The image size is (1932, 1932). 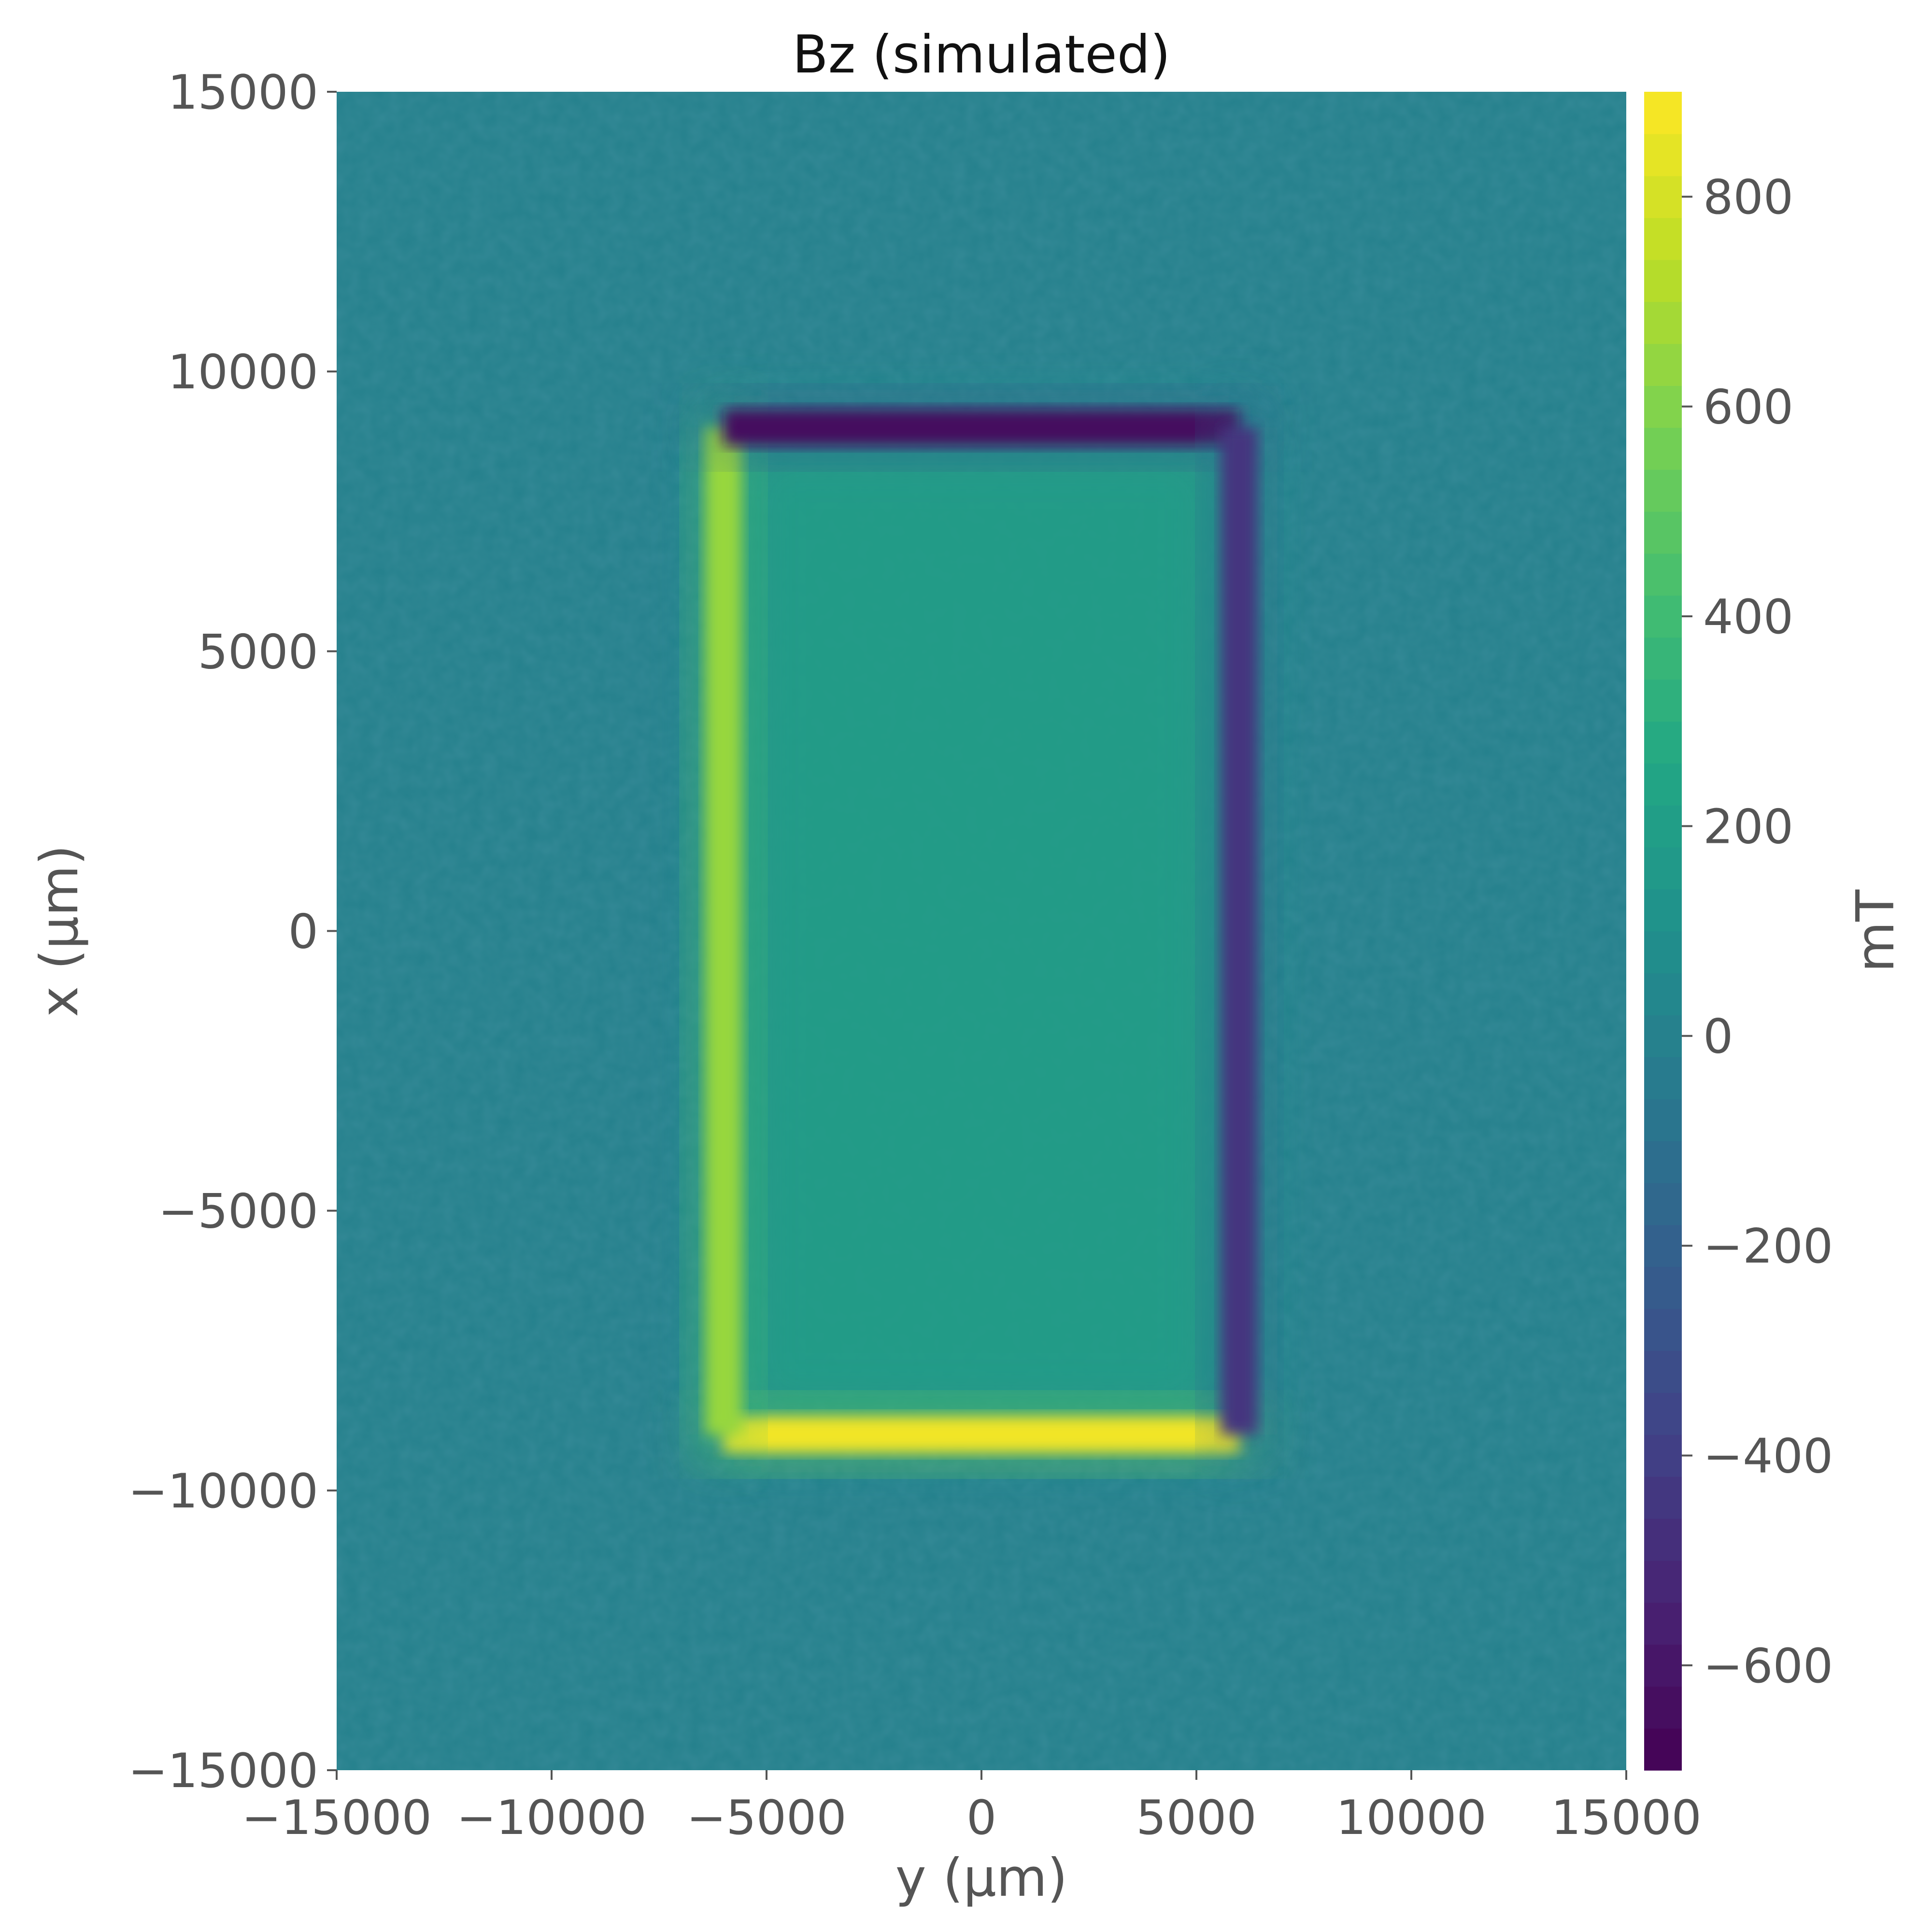 What do you see at coordinates (1748, 407) in the screenshot?
I see `colorbar-tick-label: 600` at bounding box center [1748, 407].